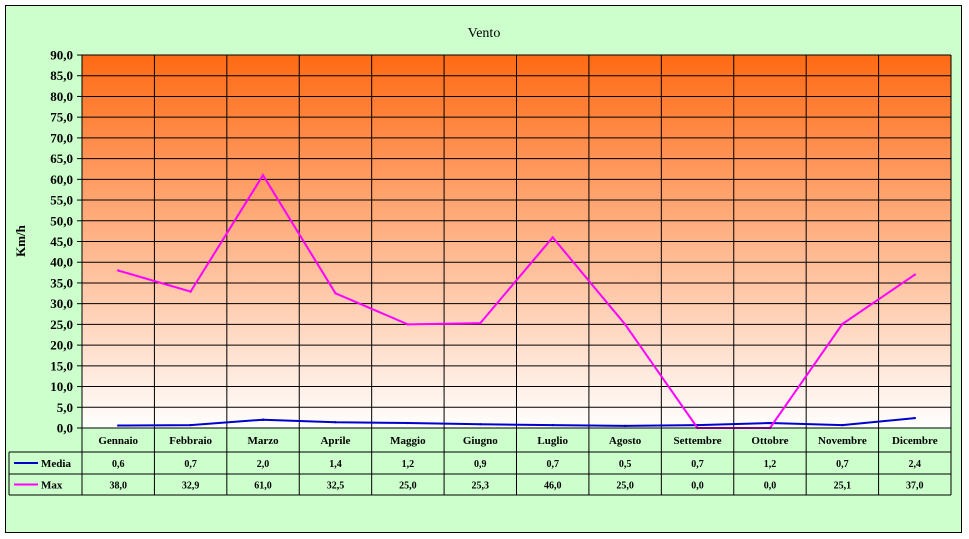  Describe the element at coordinates (480, 441) in the screenshot. I see `x-category-label: Giugno` at that location.